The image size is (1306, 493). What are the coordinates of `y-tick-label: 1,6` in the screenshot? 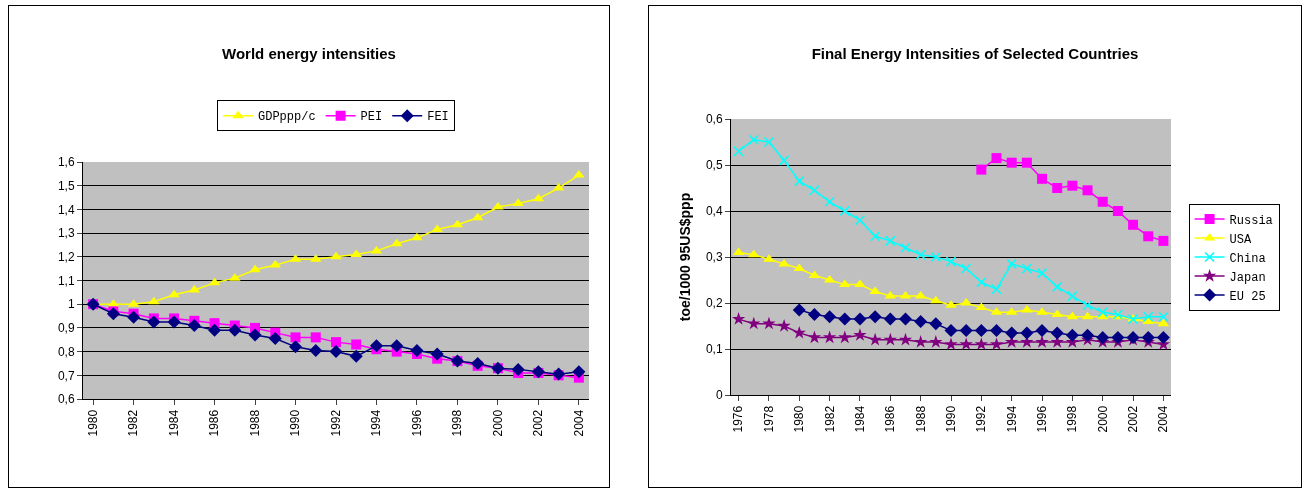 It's located at (66, 162).